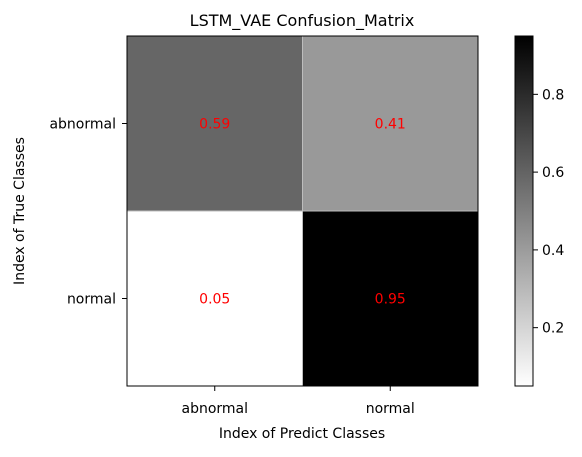  I want to click on x-tick-label: normal, so click(390, 409).